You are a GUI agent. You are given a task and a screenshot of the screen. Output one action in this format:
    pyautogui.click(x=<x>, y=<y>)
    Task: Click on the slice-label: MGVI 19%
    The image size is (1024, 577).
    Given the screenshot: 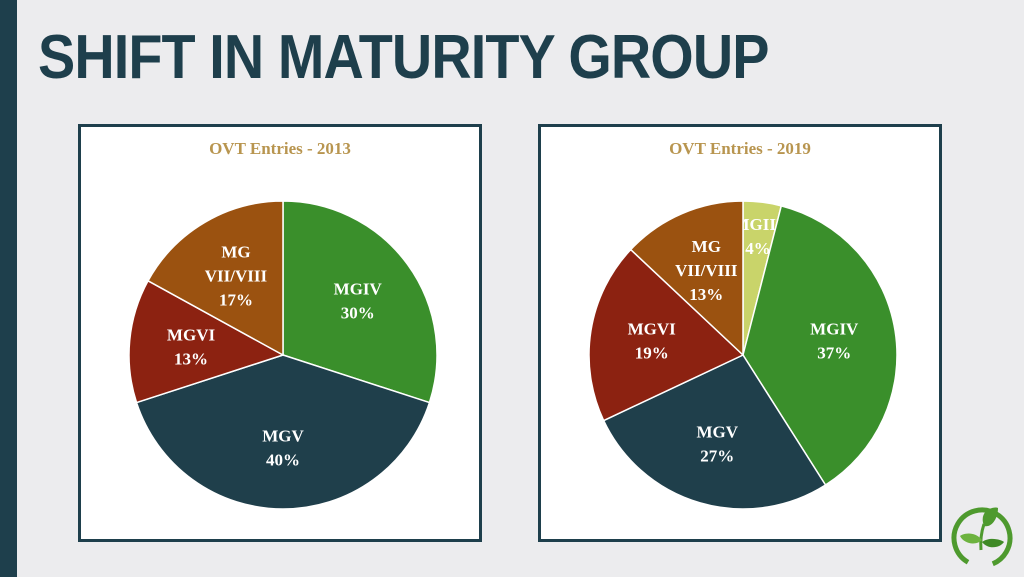 What is the action you would take?
    pyautogui.click(x=652, y=341)
    